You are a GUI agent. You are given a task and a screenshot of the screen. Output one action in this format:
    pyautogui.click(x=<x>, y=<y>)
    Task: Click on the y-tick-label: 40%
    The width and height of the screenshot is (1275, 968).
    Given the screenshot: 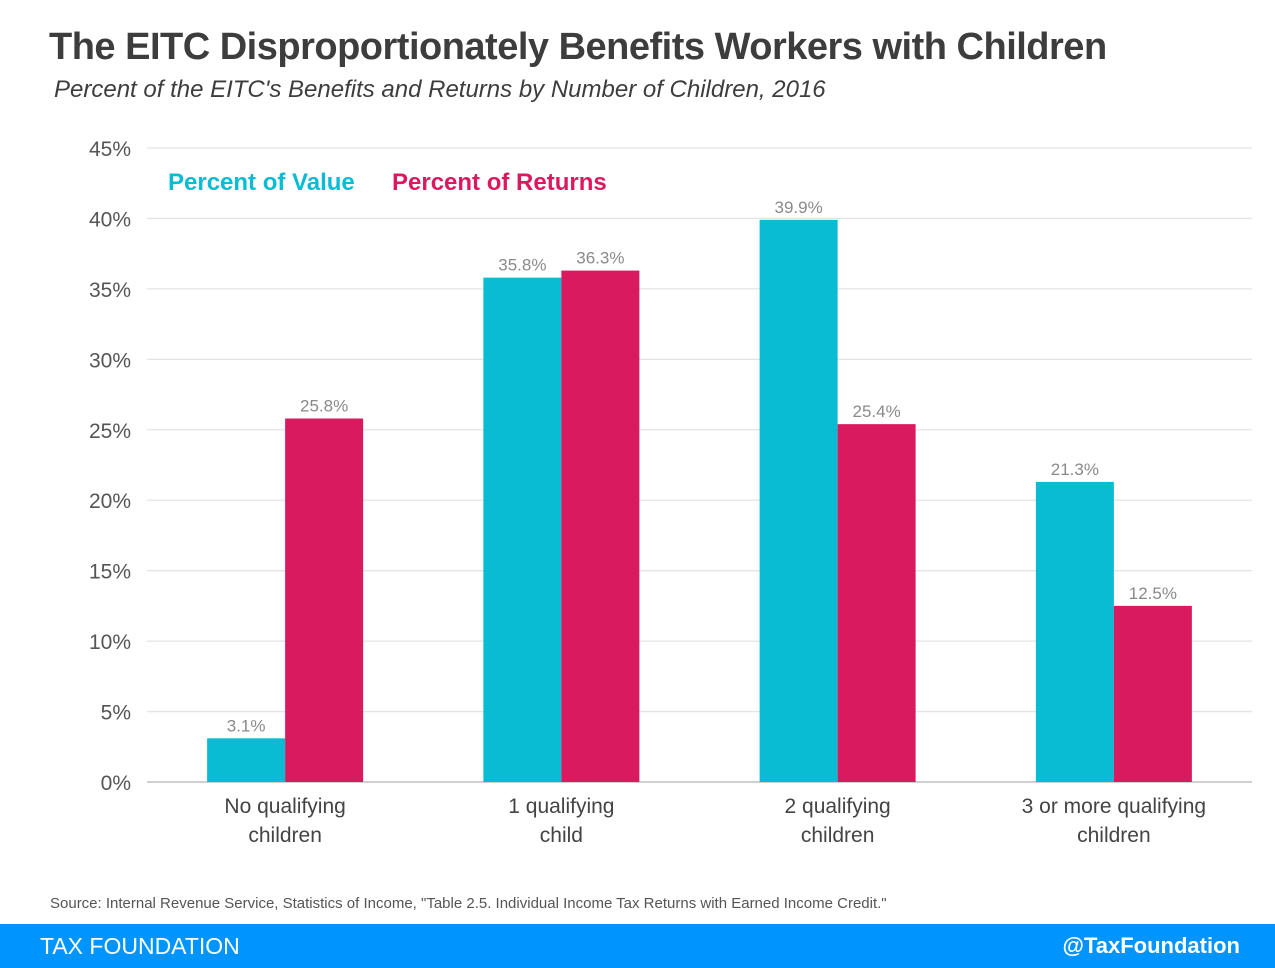 What is the action you would take?
    pyautogui.click(x=110, y=219)
    